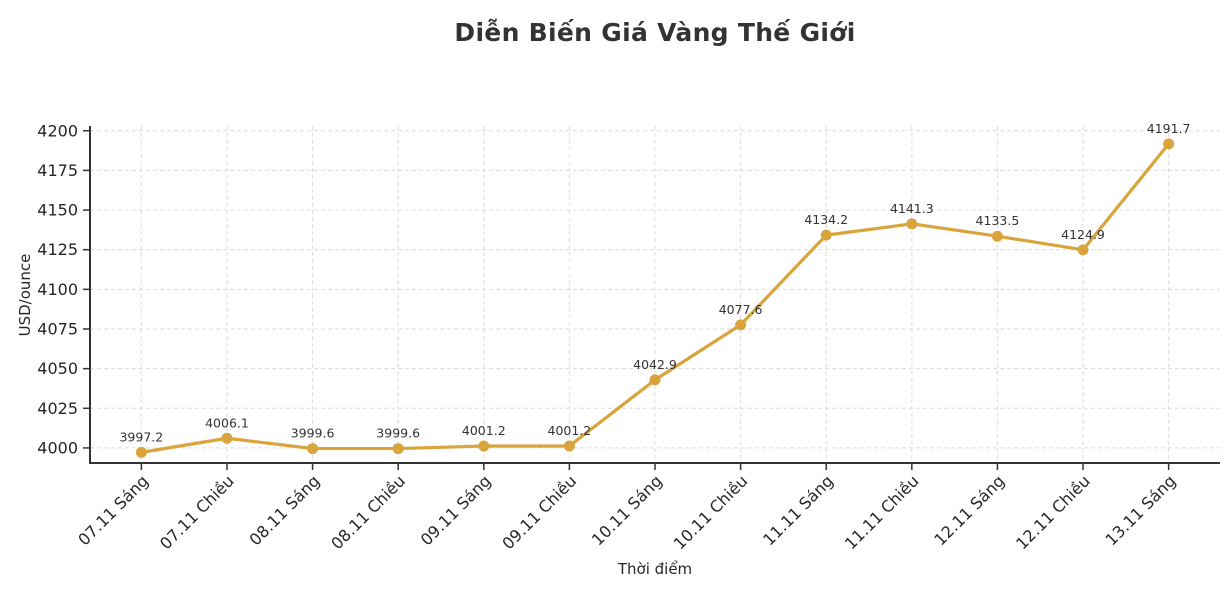 The width and height of the screenshot is (1232, 598). Describe the element at coordinates (826, 219) in the screenshot. I see `data-point-label: 4134.2` at that location.